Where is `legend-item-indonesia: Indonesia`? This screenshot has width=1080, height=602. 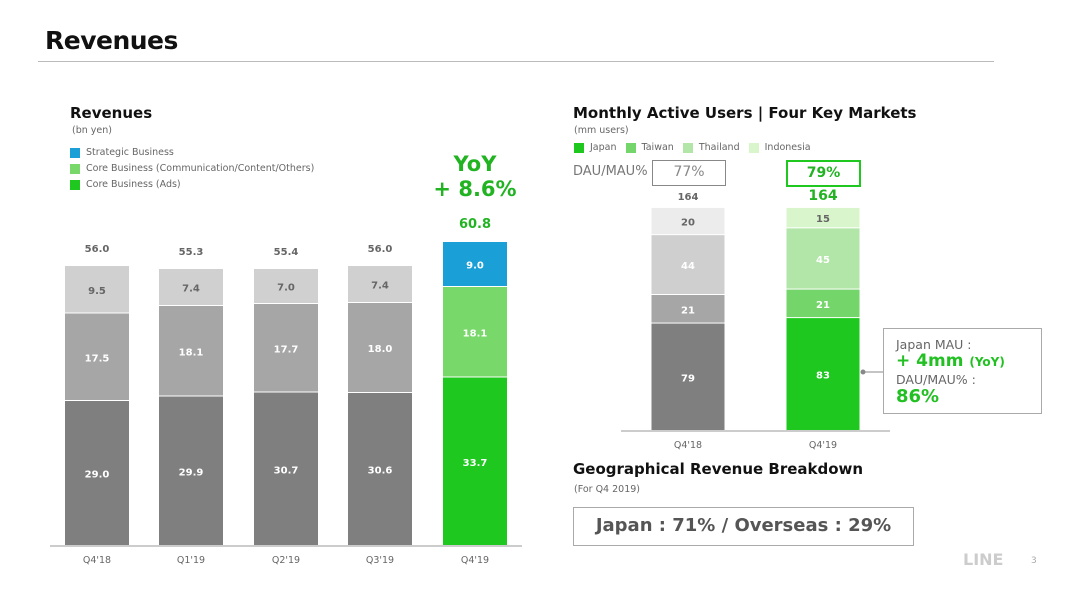 legend-item-indonesia: Indonesia is located at coordinates (779, 147).